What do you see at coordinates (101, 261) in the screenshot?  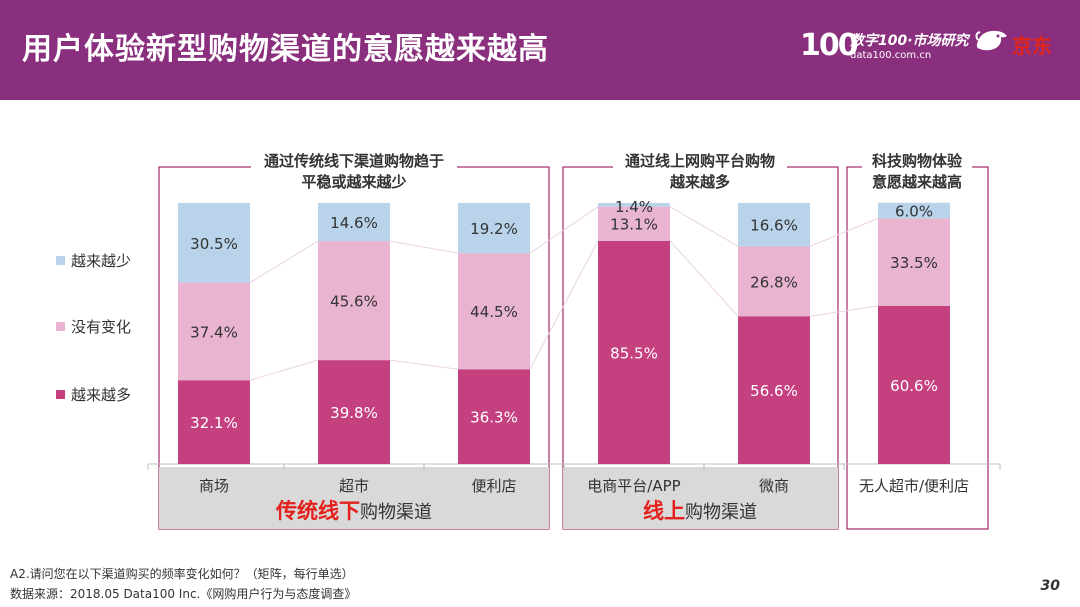 I see `legend-label-越来越少: 越来越少` at bounding box center [101, 261].